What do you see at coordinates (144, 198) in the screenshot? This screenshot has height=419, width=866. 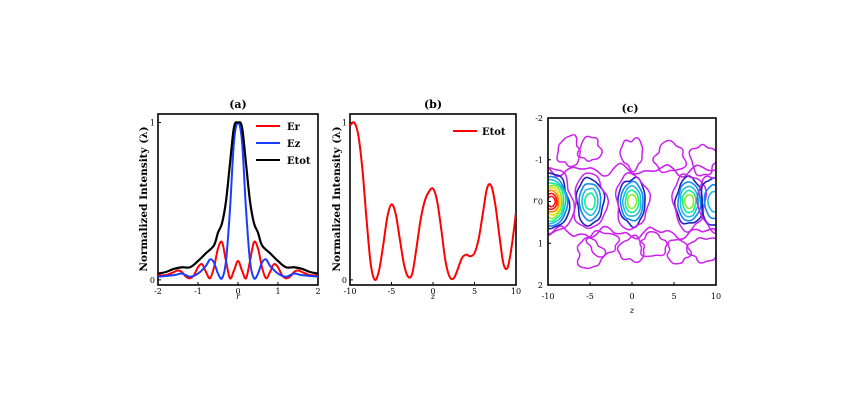 I see `panel-a-ylabel: Normalized Intensity (λ)` at bounding box center [144, 198].